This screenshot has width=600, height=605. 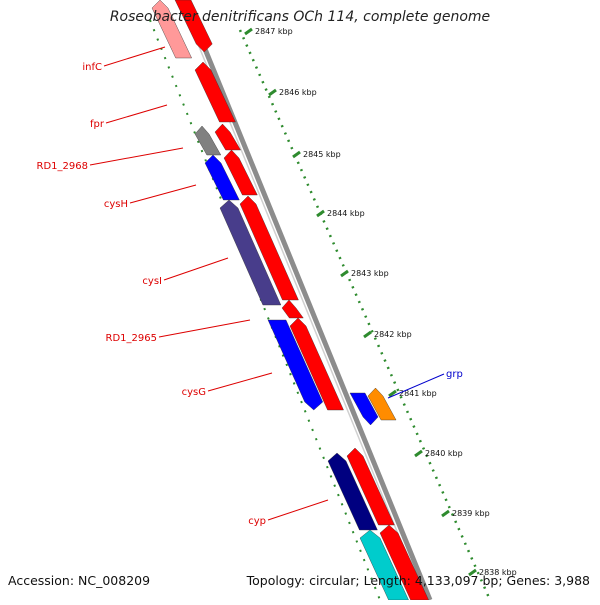 I want to click on gene-gray, so click(x=208, y=140).